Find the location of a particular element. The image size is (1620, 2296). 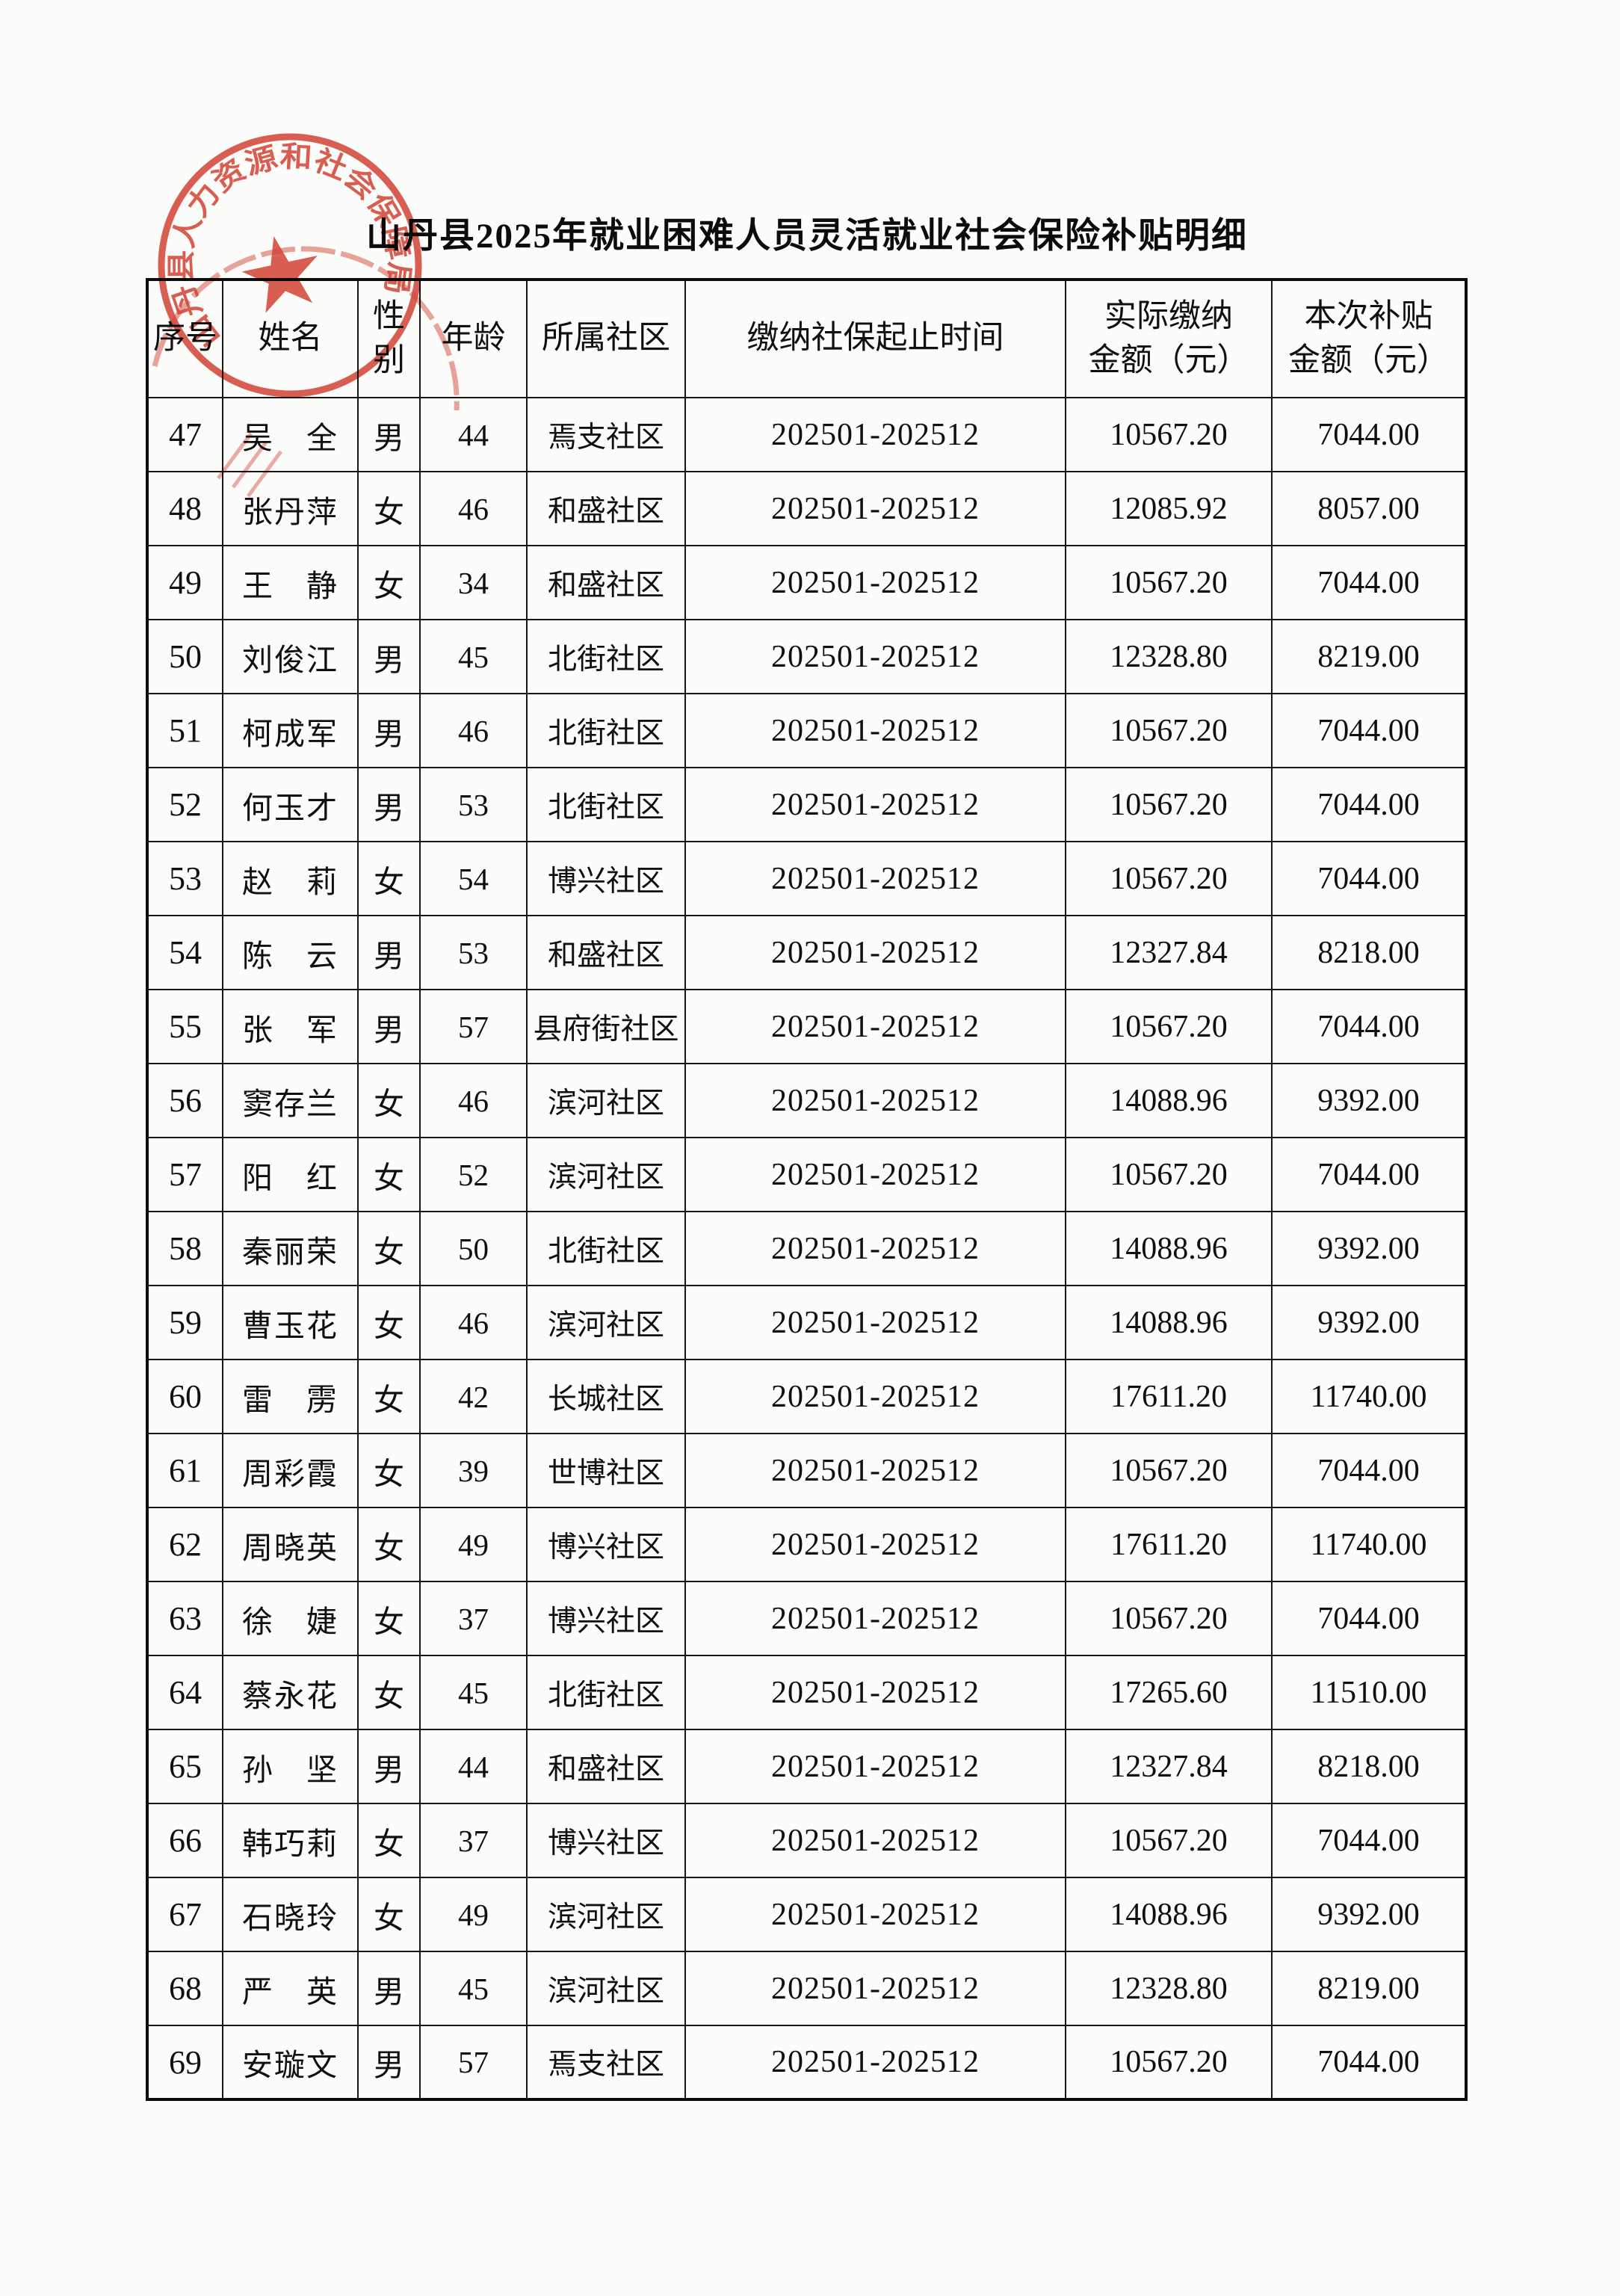

col-header-gender: 性别 is located at coordinates (389, 339).